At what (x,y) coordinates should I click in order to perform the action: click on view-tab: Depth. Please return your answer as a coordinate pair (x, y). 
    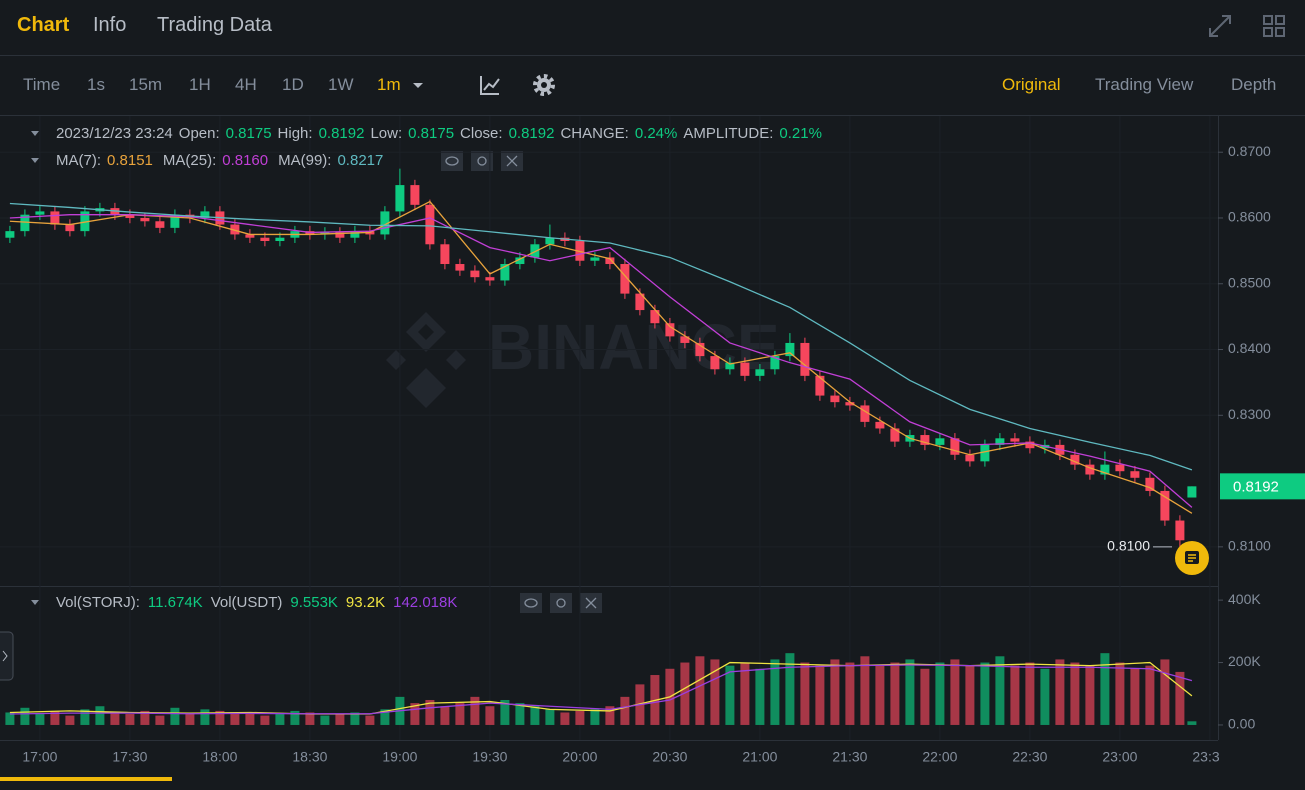
    Looking at the image, I should click on (1254, 84).